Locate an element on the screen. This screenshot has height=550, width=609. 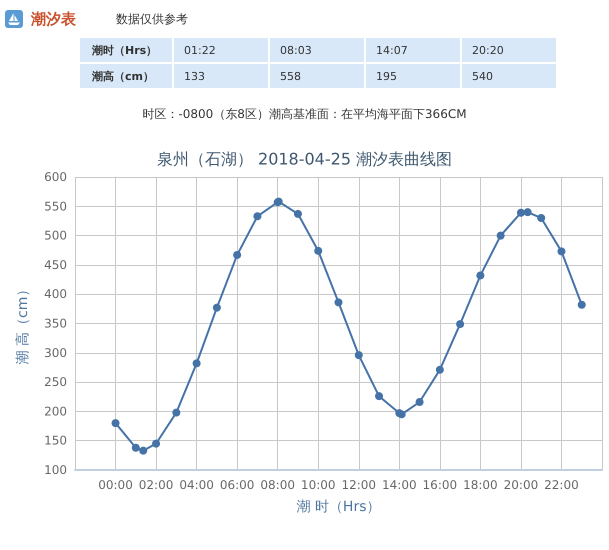
text: 时区：-0800（东8区）潮高基准面：在平均海平面下366CM is located at coordinates (304, 114).